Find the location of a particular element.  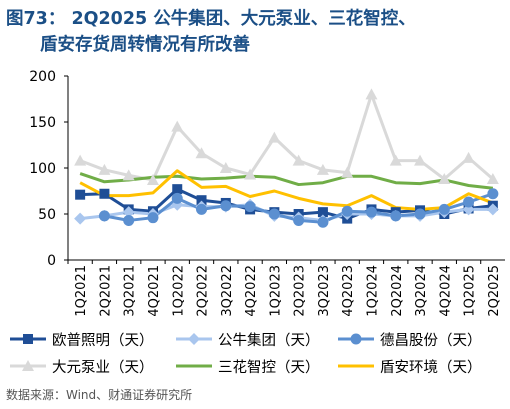

x-tick-label: 2Q2023 is located at coordinates (300, 291).